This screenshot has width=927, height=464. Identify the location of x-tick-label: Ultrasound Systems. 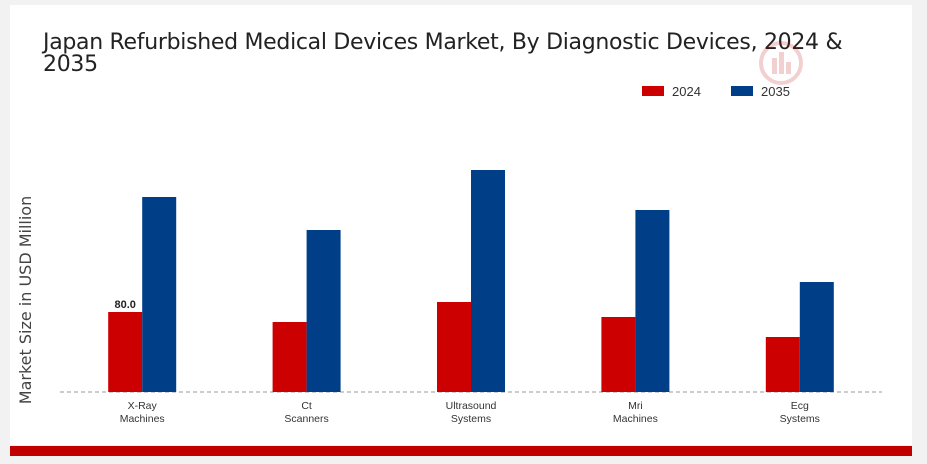
(471, 412).